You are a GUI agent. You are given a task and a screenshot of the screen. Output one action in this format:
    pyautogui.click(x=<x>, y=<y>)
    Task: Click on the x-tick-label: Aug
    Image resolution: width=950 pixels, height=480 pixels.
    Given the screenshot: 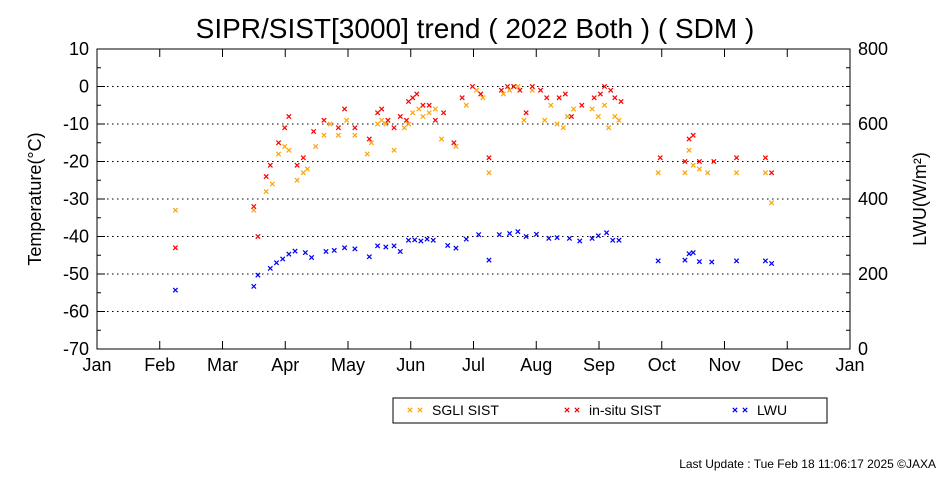 What is the action you would take?
    pyautogui.click(x=536, y=365)
    